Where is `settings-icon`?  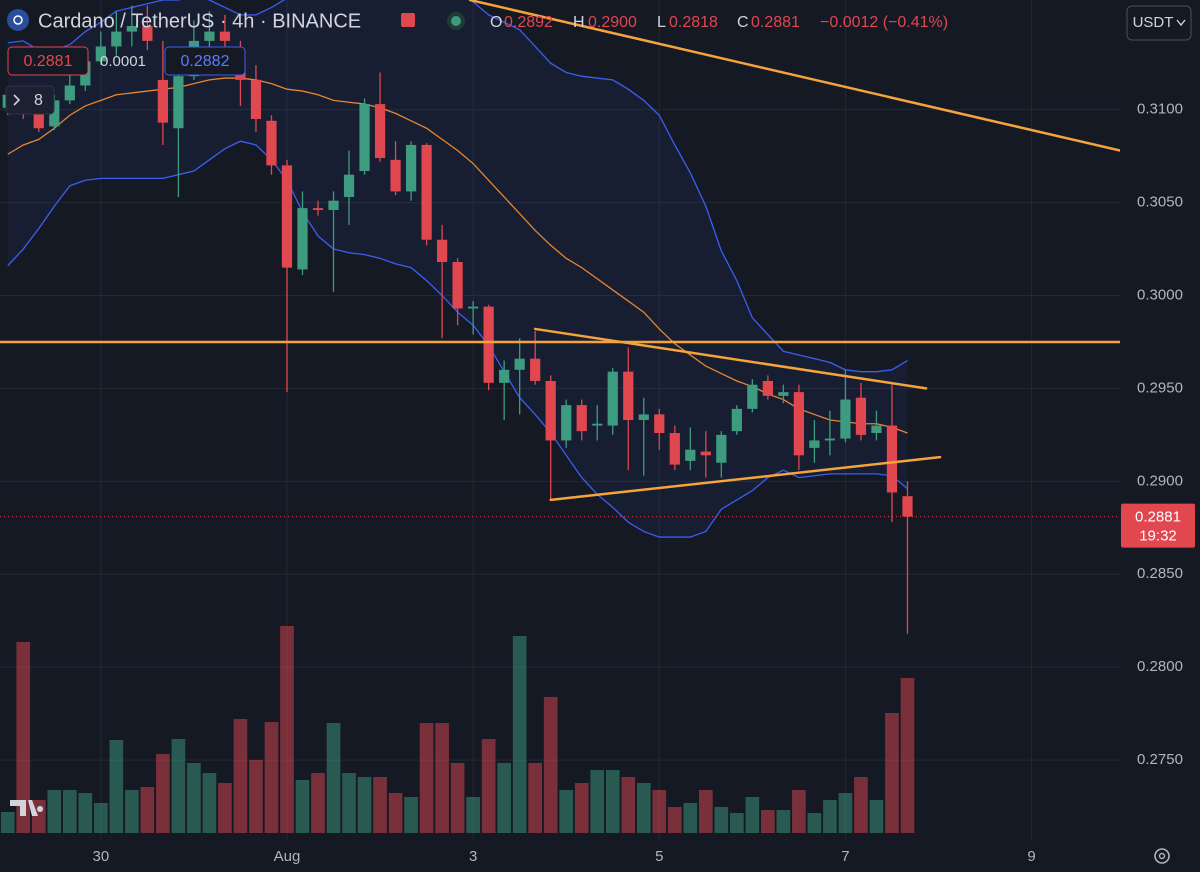
settings-icon is located at coordinates (1162, 856).